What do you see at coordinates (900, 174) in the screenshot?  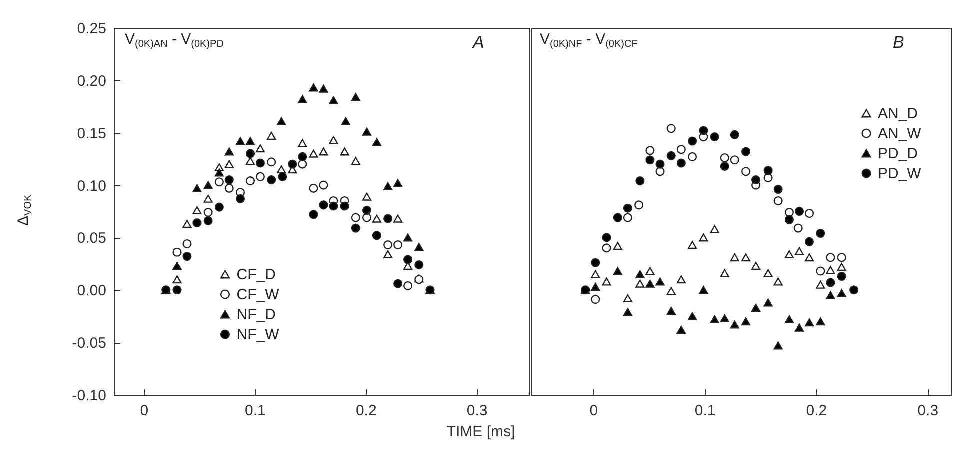 I see `legend-label: PD_W` at bounding box center [900, 174].